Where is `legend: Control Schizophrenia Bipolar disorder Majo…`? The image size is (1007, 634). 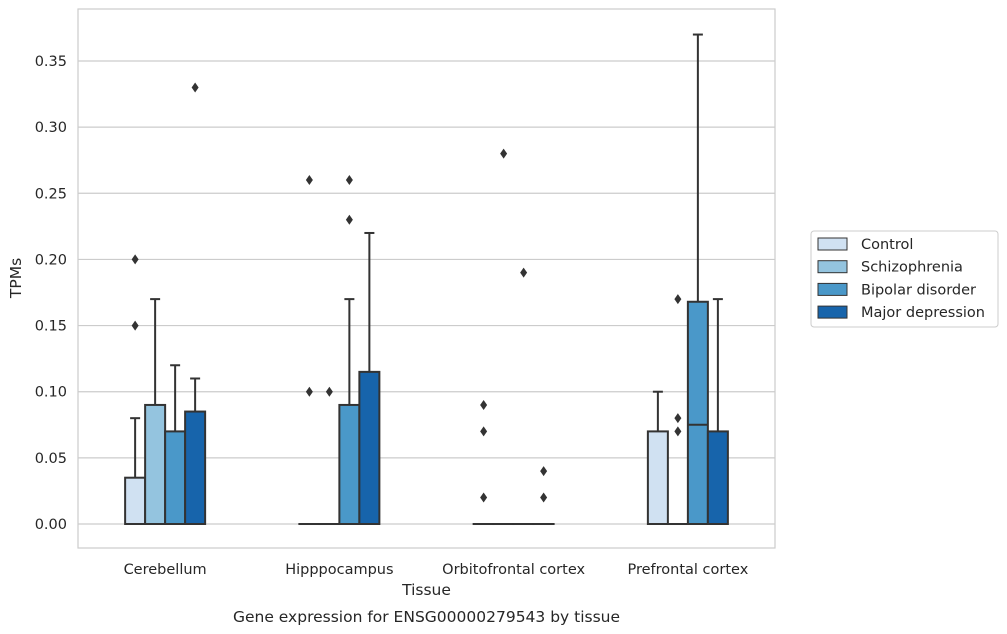 legend: Control Schizophrenia Bipolar disorder Majo… is located at coordinates (904, 279).